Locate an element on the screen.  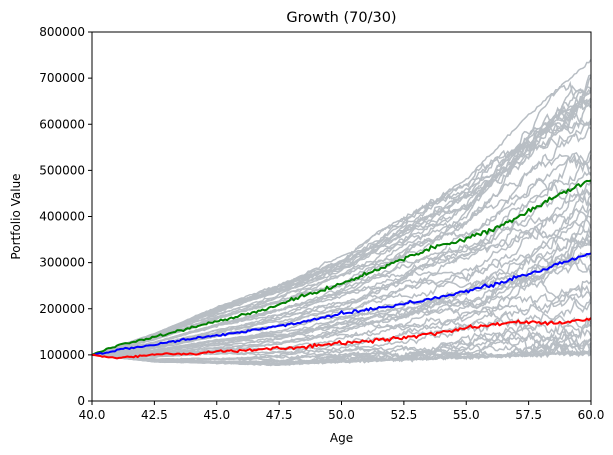
x-tick-label: 42.5 is located at coordinates (154, 415).